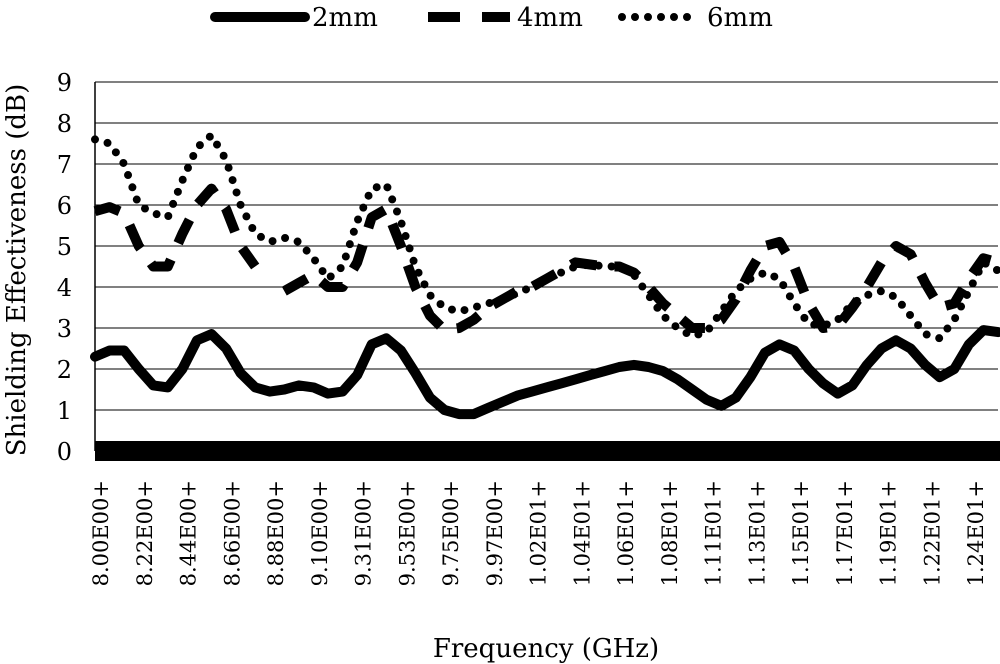  I want to click on x-tick-label: 1.13E01+, so click(757, 533).